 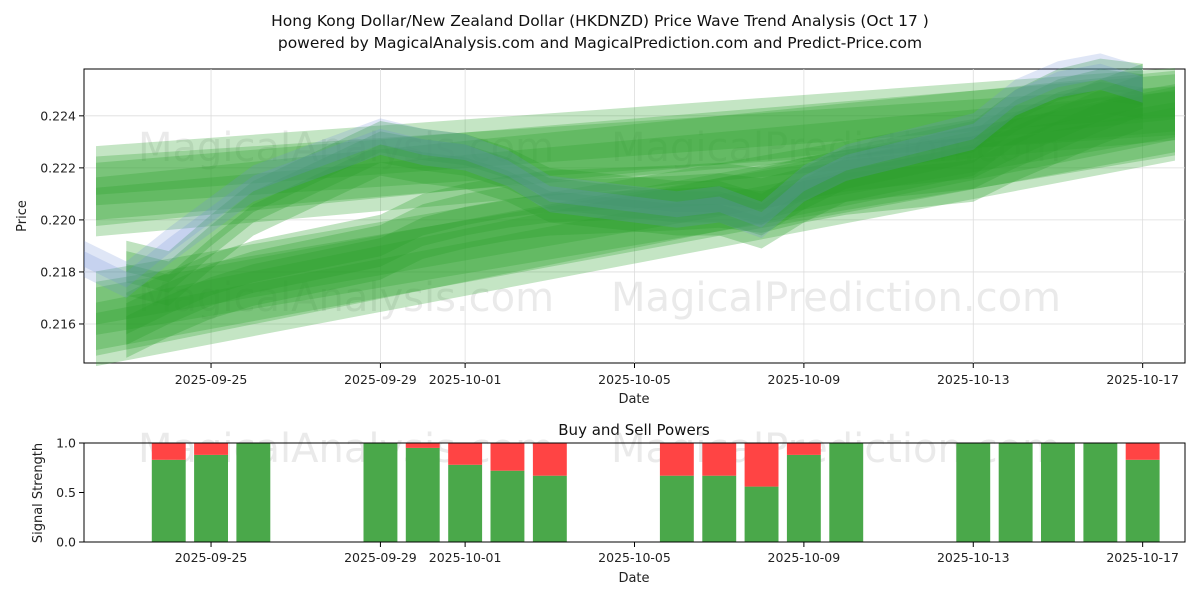 What do you see at coordinates (346, 148) in the screenshot?
I see `watermark-top-left: MagicalAnalysis.com` at bounding box center [346, 148].